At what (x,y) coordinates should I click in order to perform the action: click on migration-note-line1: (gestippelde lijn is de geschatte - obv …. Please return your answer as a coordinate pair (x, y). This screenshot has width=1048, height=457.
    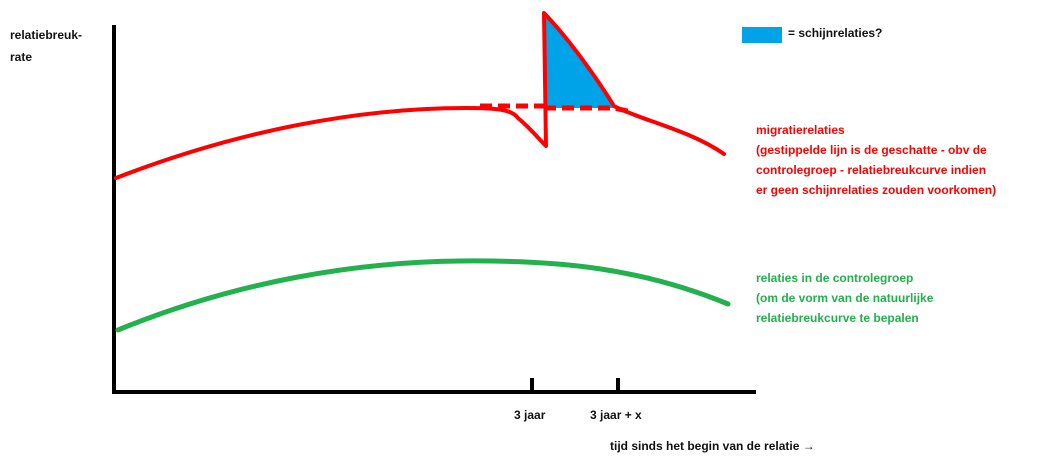
    Looking at the image, I should click on (871, 150).